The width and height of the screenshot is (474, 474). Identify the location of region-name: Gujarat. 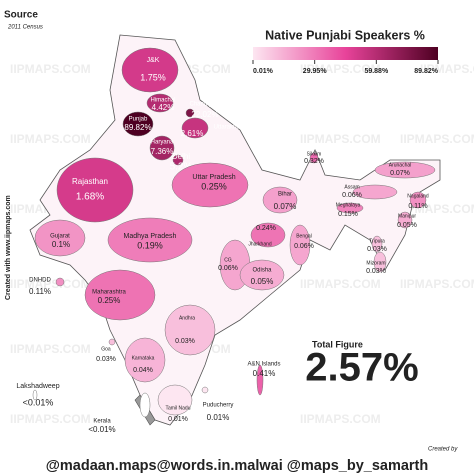
(60, 237).